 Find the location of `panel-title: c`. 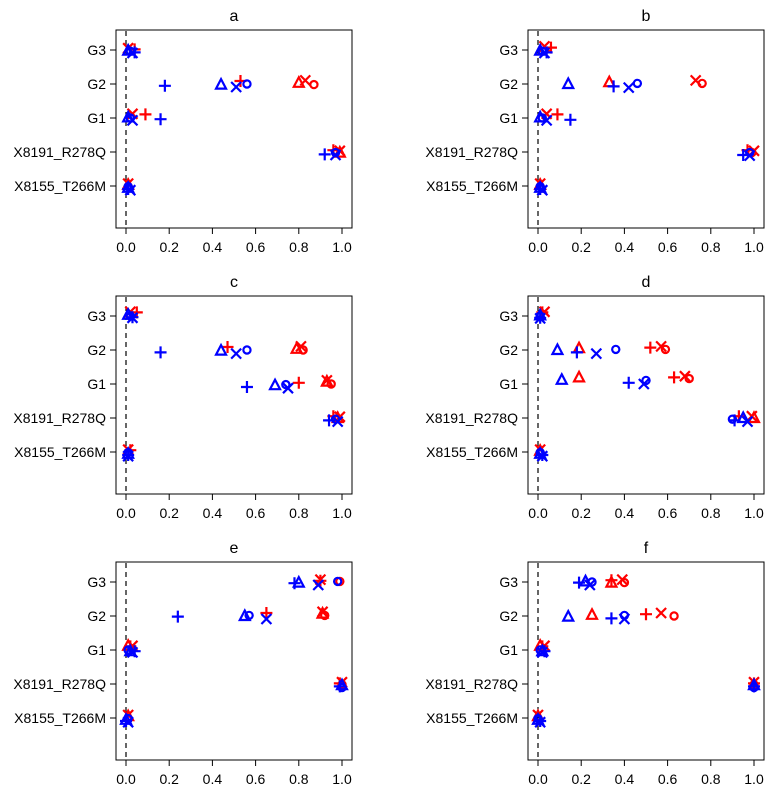

panel-title: c is located at coordinates (234, 282).